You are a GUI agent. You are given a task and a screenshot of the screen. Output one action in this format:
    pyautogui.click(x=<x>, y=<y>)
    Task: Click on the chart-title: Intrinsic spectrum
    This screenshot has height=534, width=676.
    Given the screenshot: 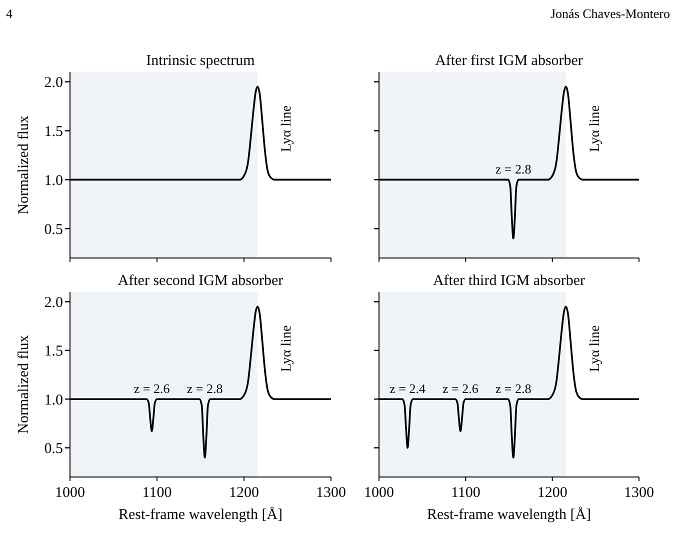 What is the action you would take?
    pyautogui.click(x=201, y=61)
    